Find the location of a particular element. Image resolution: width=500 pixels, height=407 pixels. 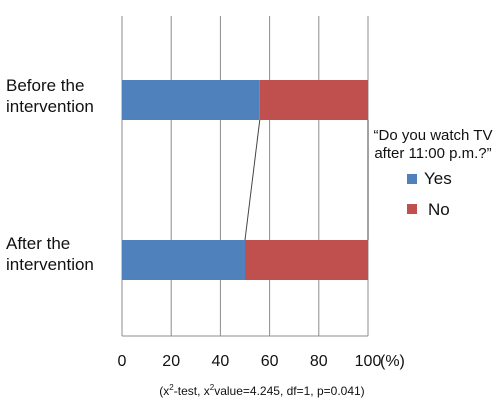

series-connector-lines is located at coordinates (306, 180).